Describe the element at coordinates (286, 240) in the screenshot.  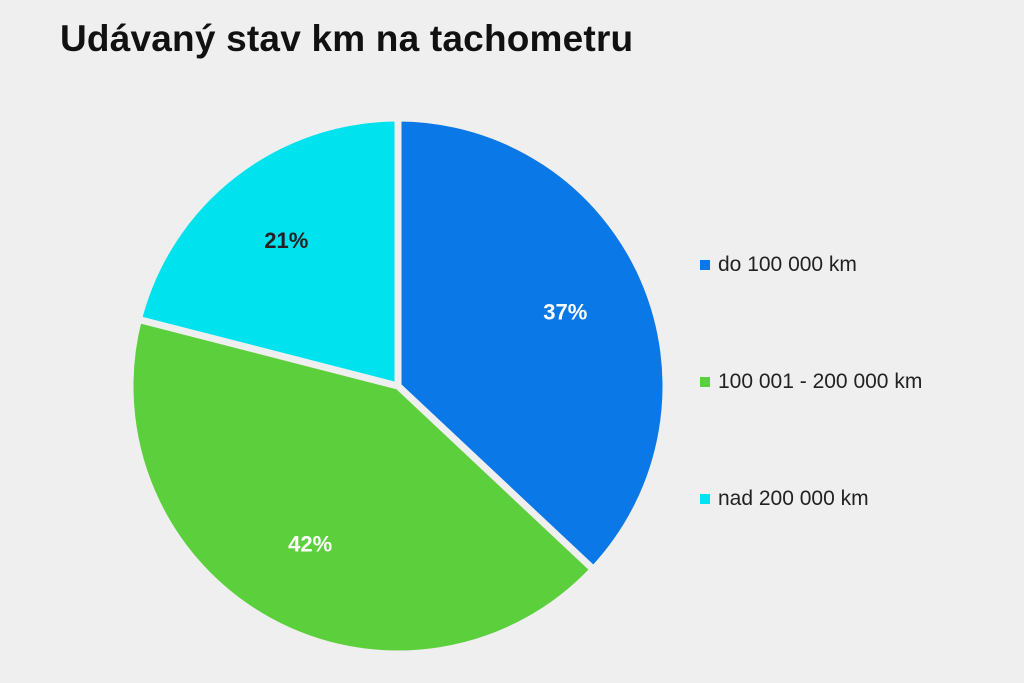
I see `slice-label-3: 21%` at that location.